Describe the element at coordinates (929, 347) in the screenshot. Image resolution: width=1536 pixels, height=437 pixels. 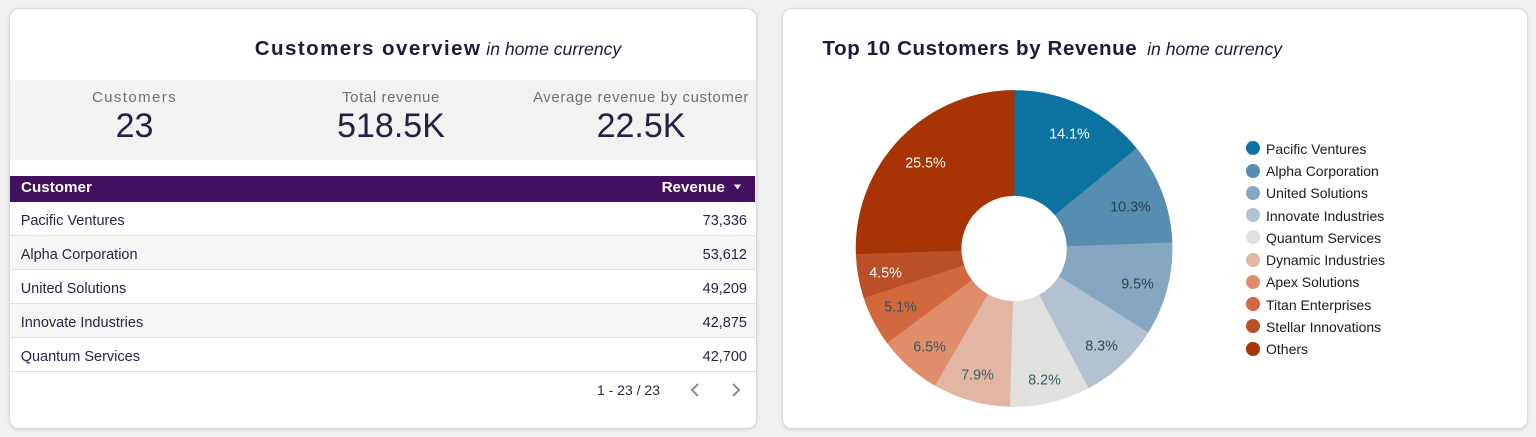
I see `svg-text: 6.5%` at that location.